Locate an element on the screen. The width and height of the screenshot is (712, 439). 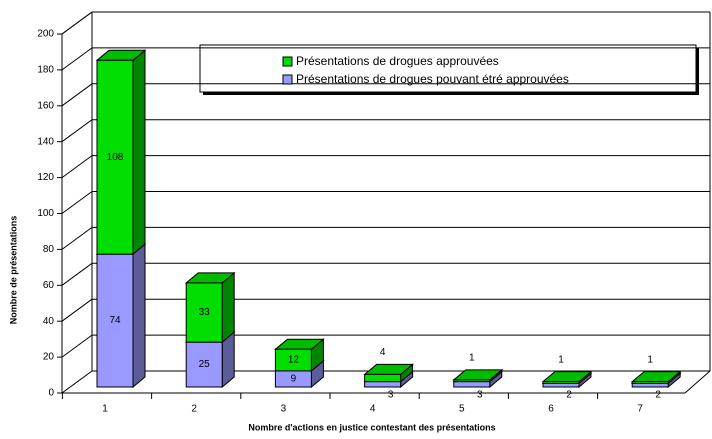
value-label: 25 is located at coordinates (205, 364).